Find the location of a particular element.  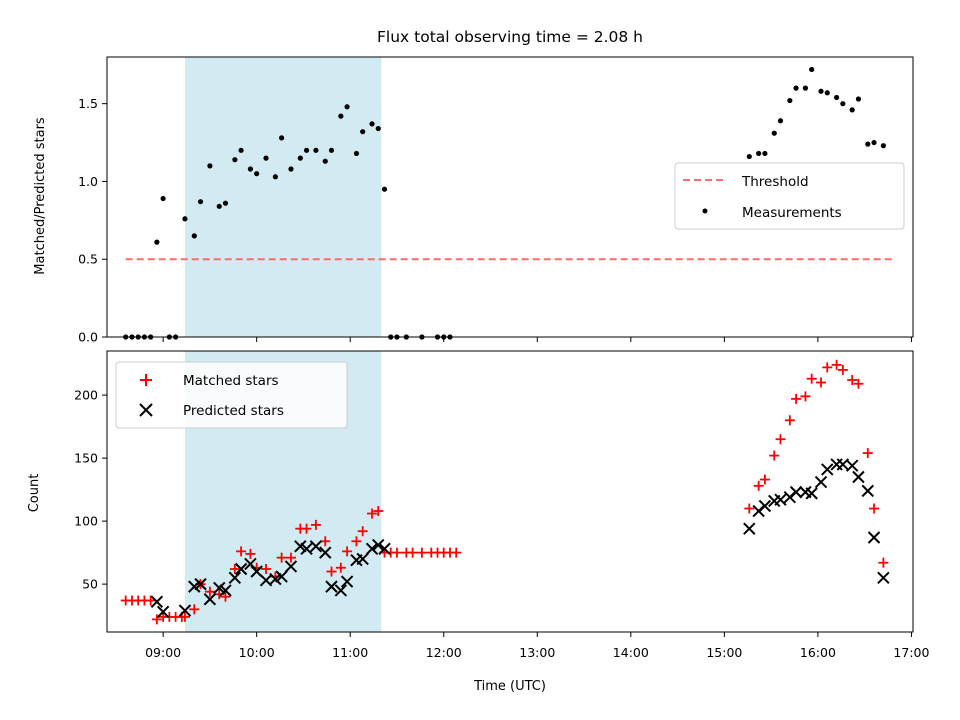

x-tick-label: 16:00 is located at coordinates (818, 652).